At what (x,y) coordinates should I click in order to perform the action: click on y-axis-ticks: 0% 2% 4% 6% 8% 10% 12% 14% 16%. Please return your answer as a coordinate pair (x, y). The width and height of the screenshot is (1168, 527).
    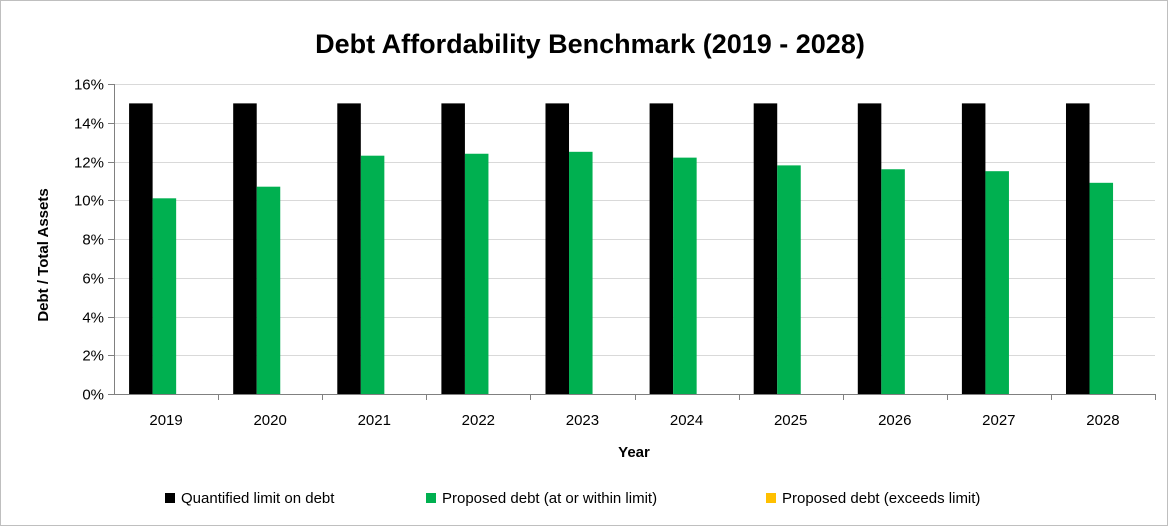
    Looking at the image, I should click on (94, 240).